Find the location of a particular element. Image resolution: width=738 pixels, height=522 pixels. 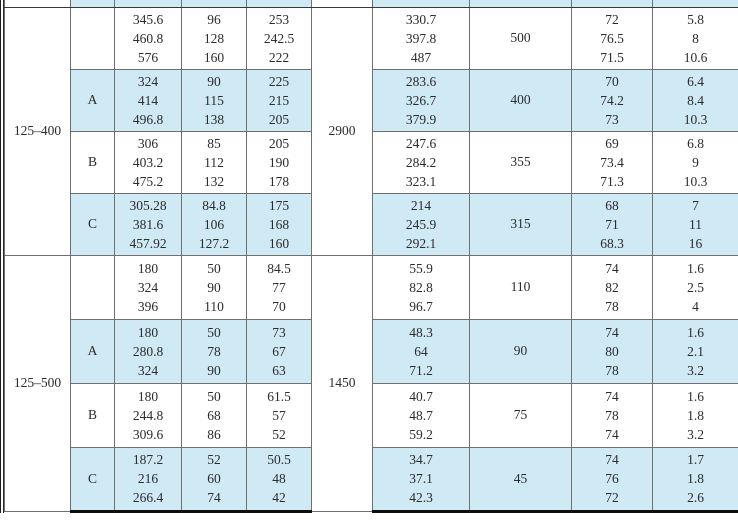

head-cell: 205 190 178 is located at coordinates (279, 162).